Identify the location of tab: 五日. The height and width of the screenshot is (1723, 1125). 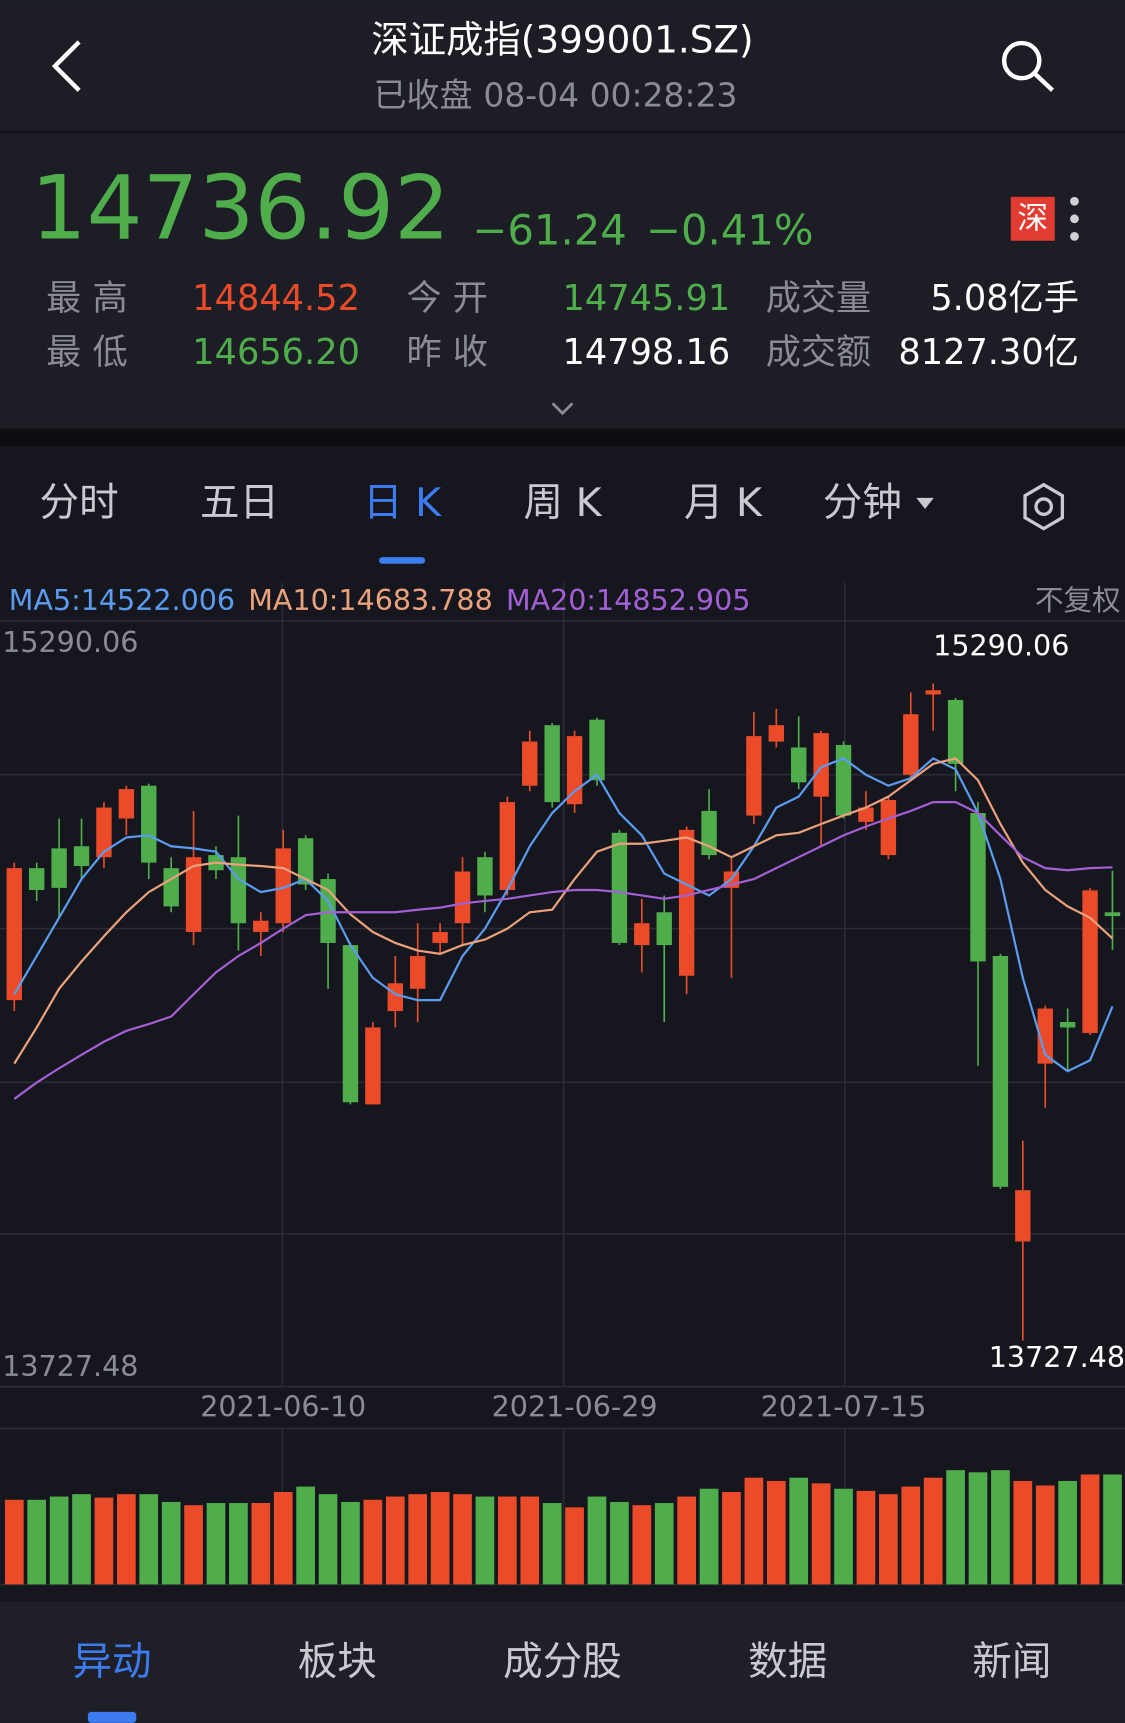
(239, 503).